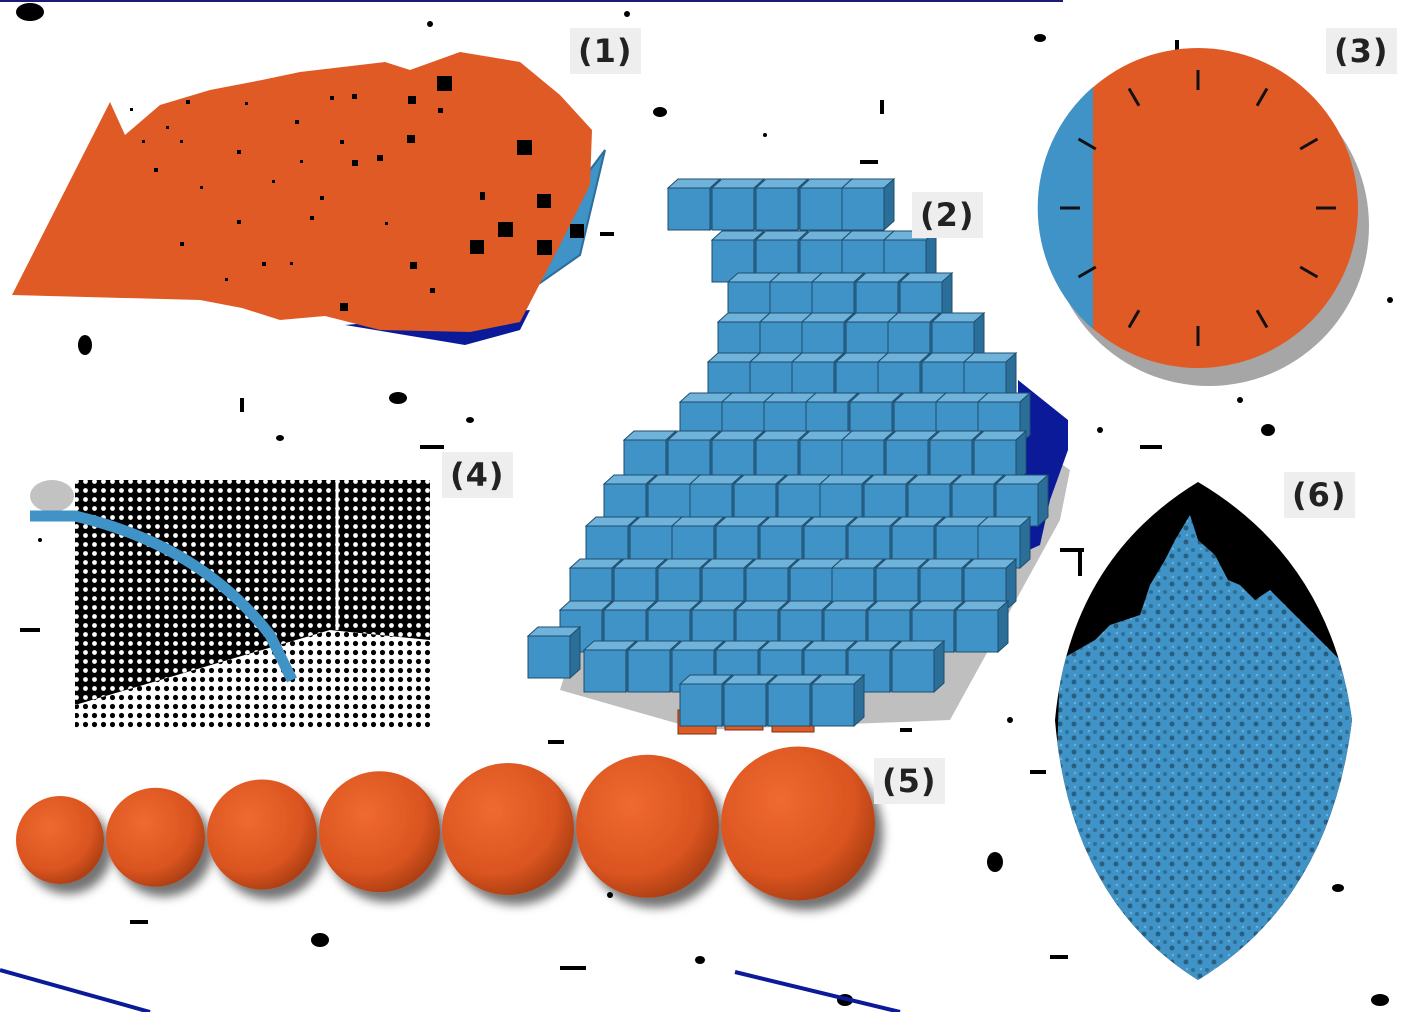 Image resolution: width=1412 pixels, height=1012 pixels. I want to click on label-panel-2: (2), so click(947, 215).